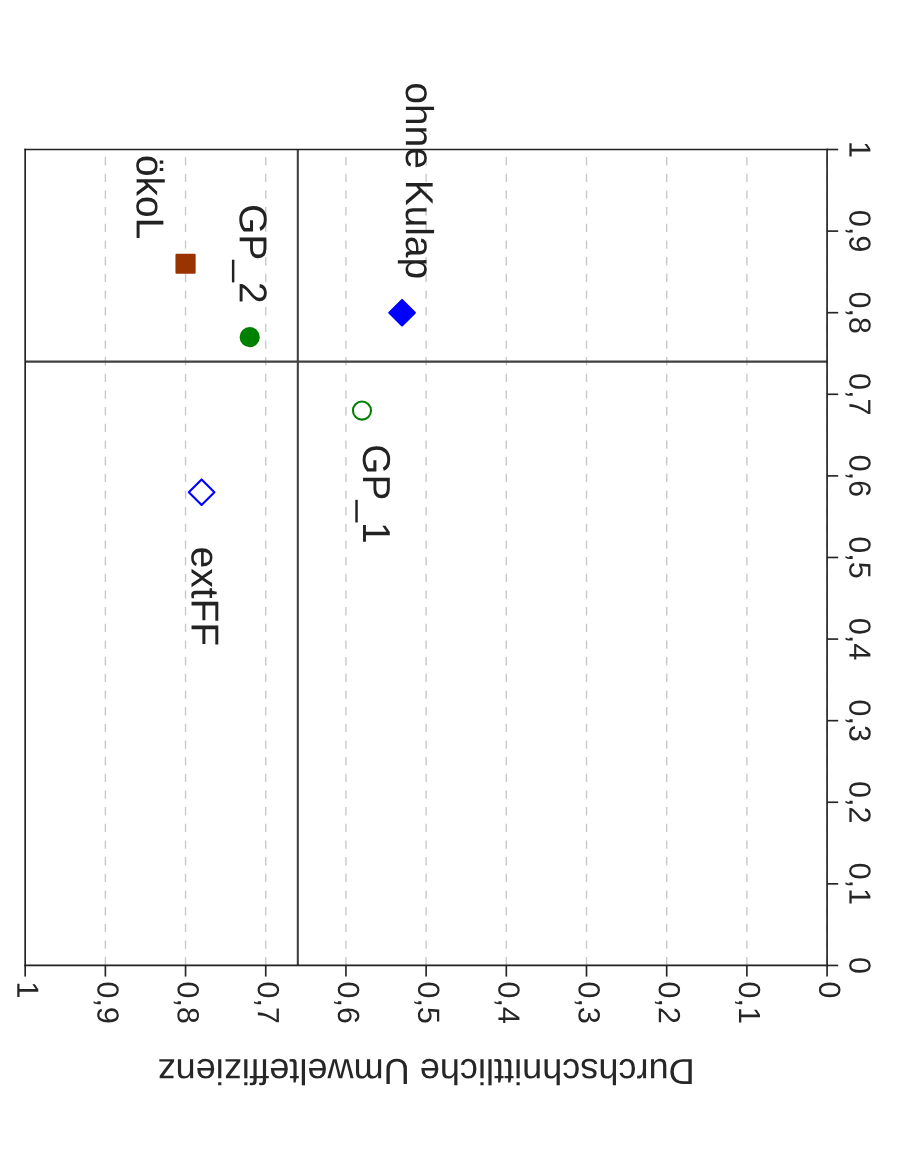 This screenshot has width=899, height=1159. What do you see at coordinates (748, 1002) in the screenshot?
I see `x-tick-label: 0,1` at bounding box center [748, 1002].